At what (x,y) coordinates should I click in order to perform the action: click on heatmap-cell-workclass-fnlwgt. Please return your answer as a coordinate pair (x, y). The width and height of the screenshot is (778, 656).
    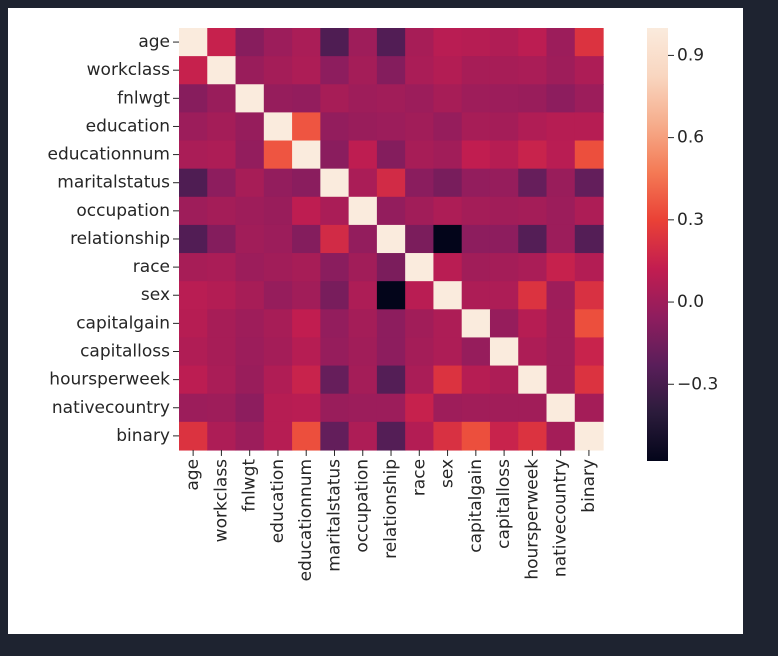
    Looking at the image, I should click on (250, 70).